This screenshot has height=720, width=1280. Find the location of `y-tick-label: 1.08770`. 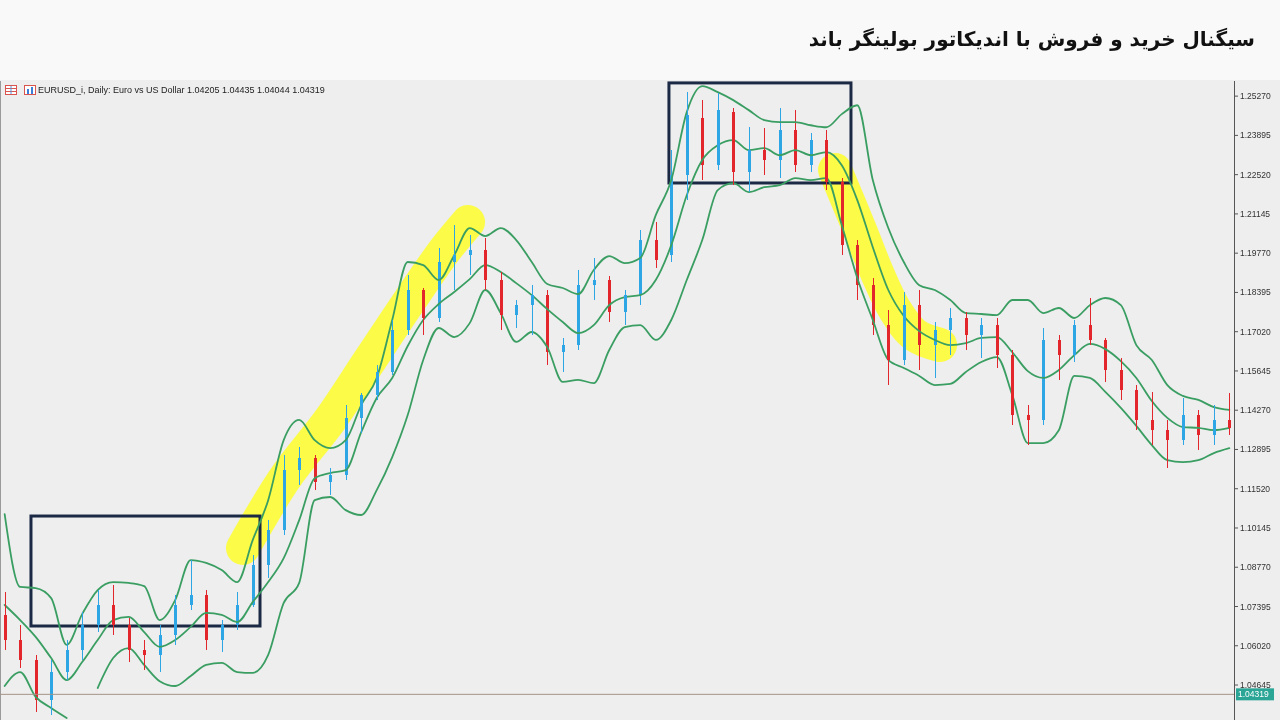

y-tick-label: 1.08770 is located at coordinates (1255, 567).